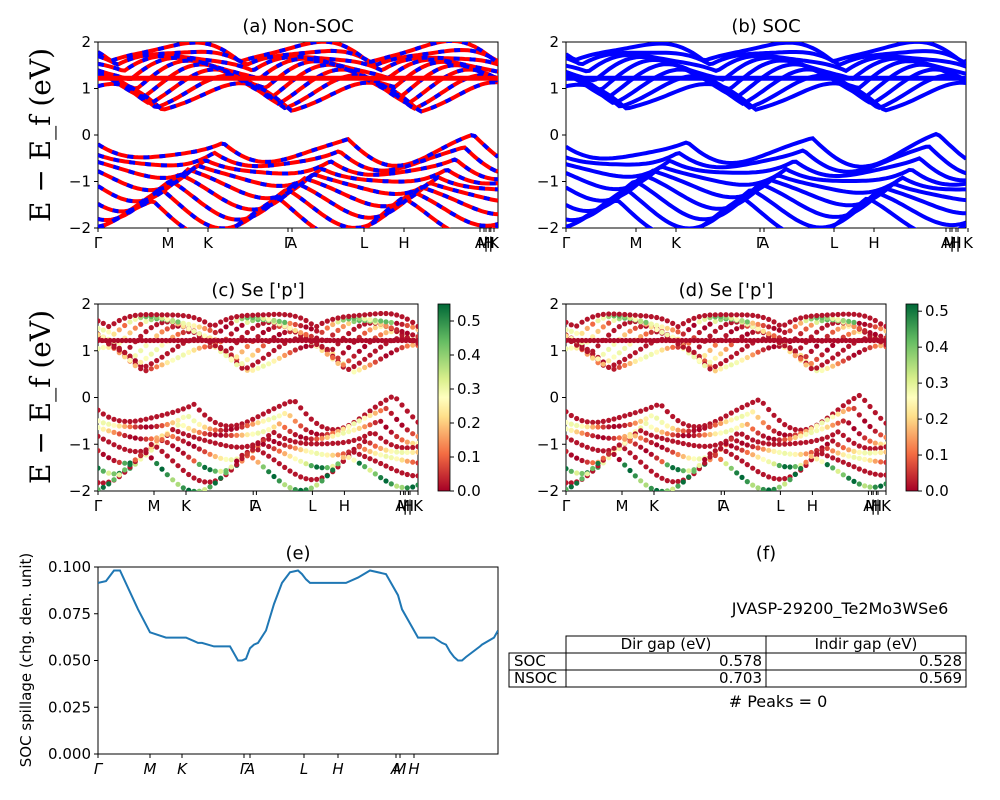 The image size is (1000, 800). What do you see at coordinates (654, 506) in the screenshot?
I see `x-tick-label: K` at bounding box center [654, 506].